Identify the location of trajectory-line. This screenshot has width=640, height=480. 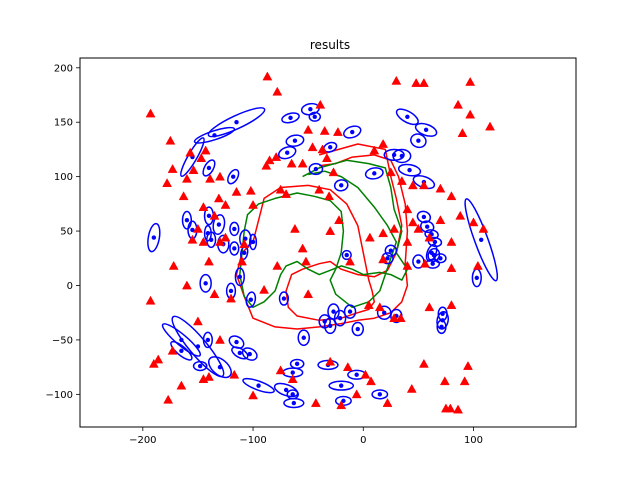
(322, 236).